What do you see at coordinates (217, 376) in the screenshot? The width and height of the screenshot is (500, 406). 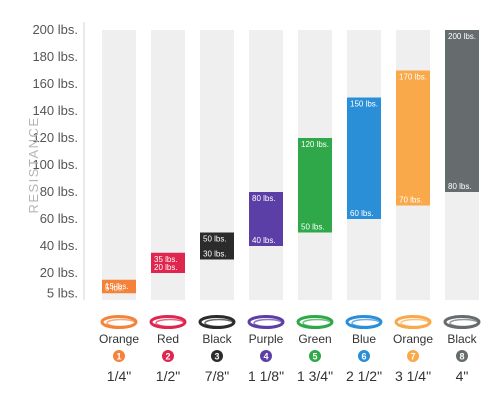 I see `band-size-label: 7/8"` at bounding box center [217, 376].